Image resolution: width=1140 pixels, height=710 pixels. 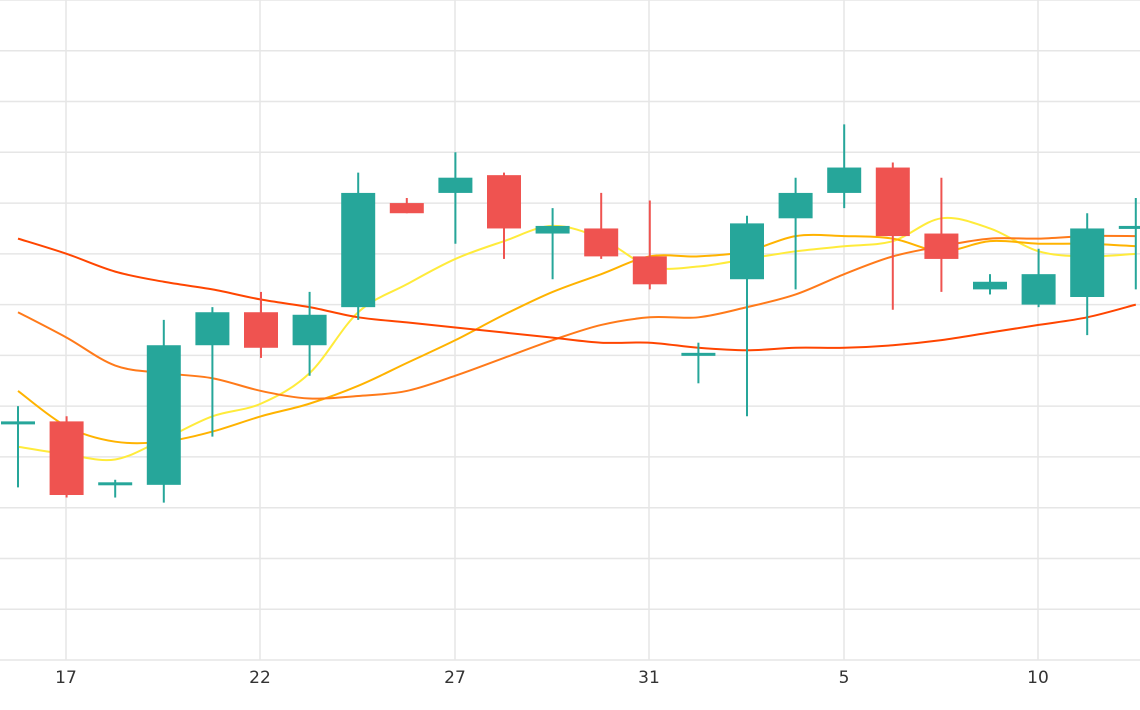 I want to click on x-tick-label: 27, so click(x=455, y=678).